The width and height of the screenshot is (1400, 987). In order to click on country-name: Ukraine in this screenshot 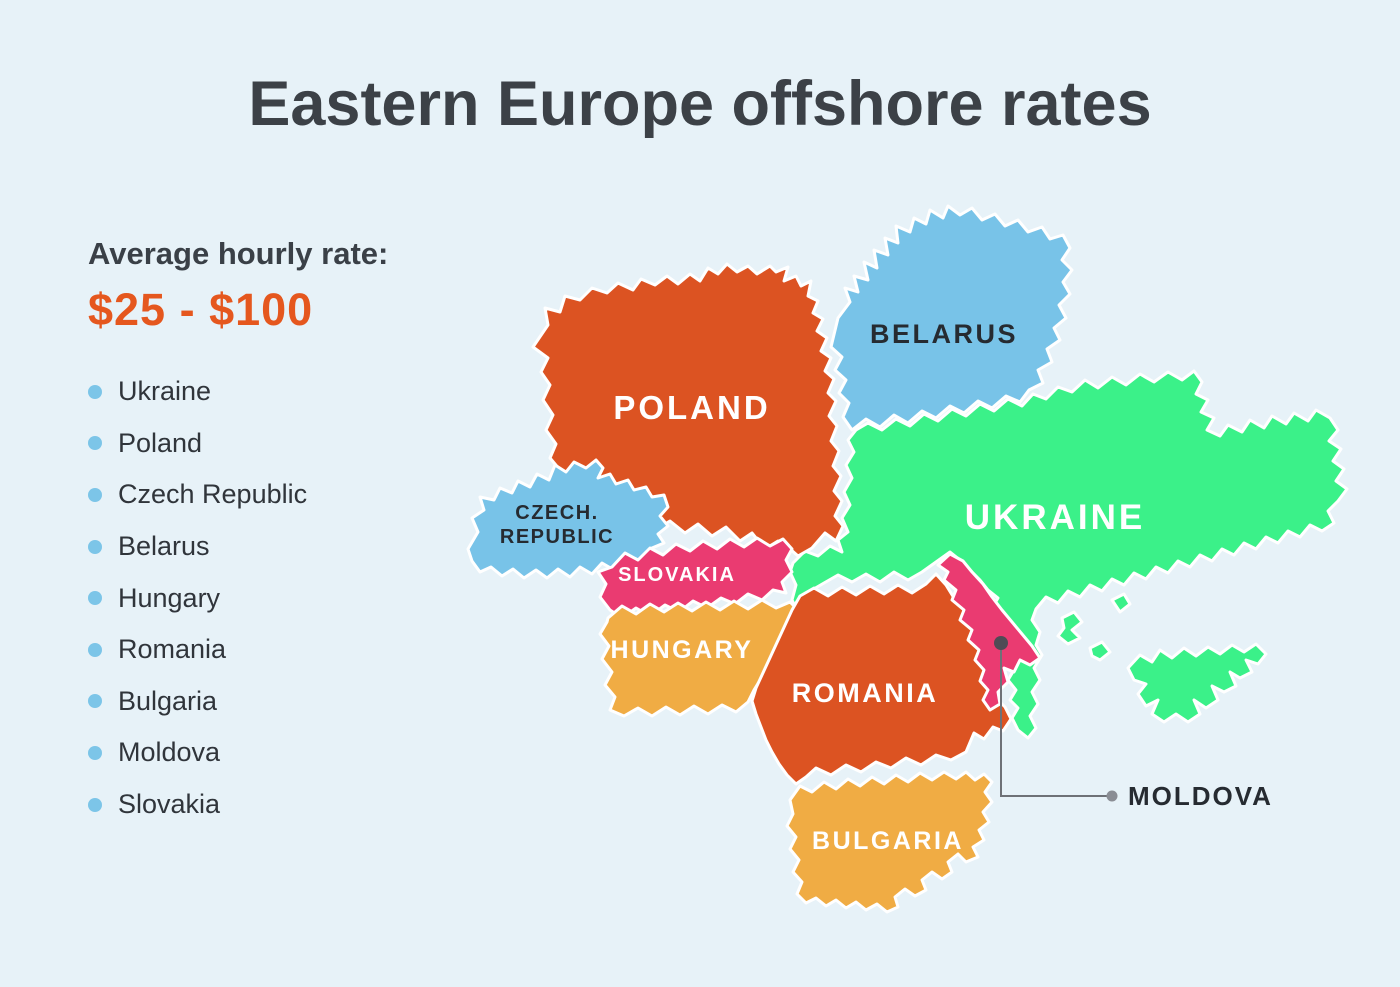, I will do `click(165, 391)`.